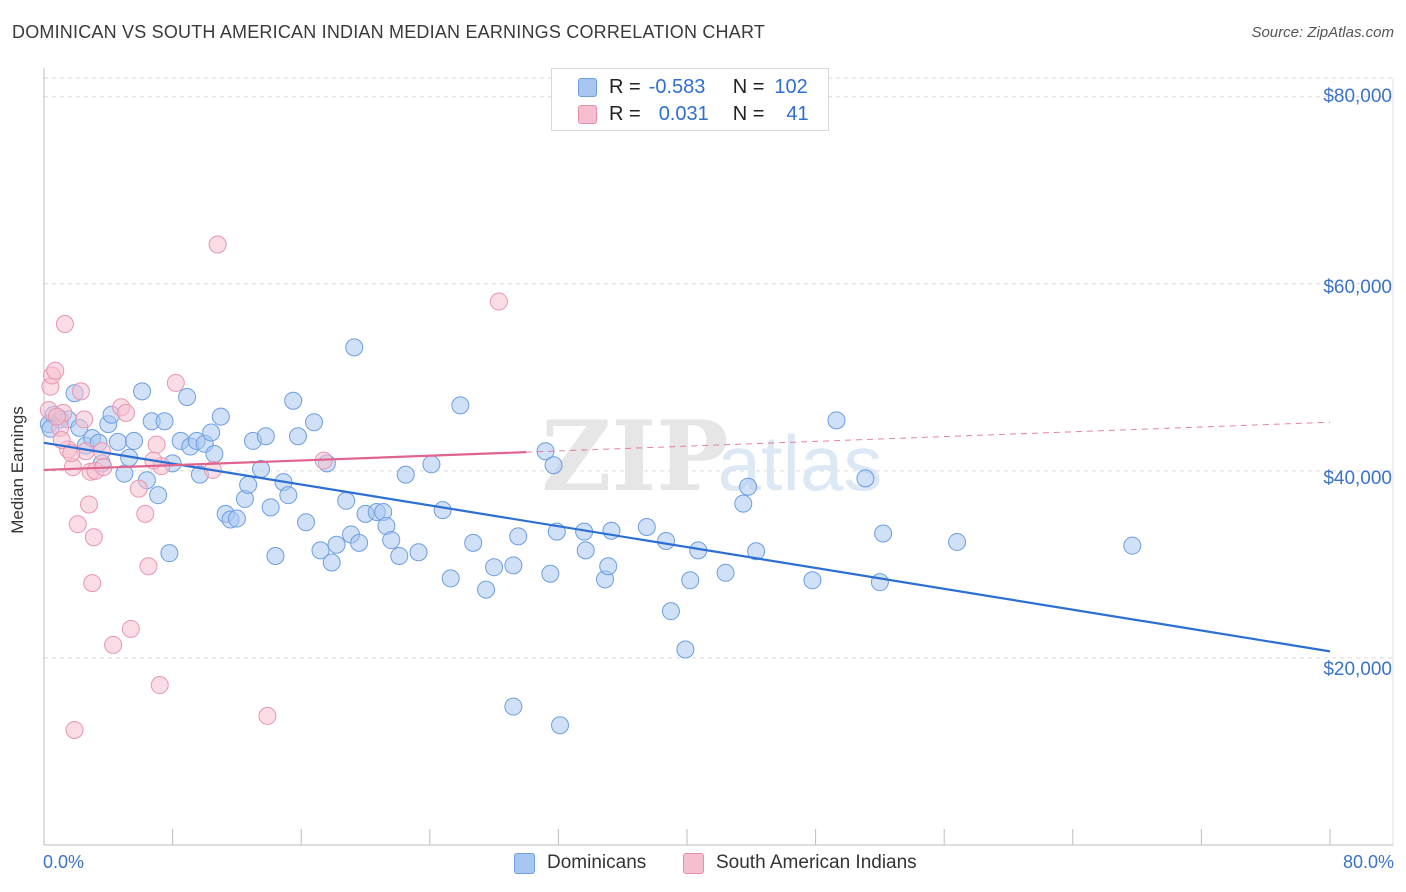  I want to click on series-legend-dominicans: Dominicans, so click(580, 863).